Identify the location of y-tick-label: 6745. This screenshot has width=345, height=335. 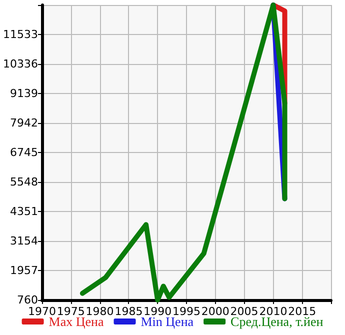
(24, 152).